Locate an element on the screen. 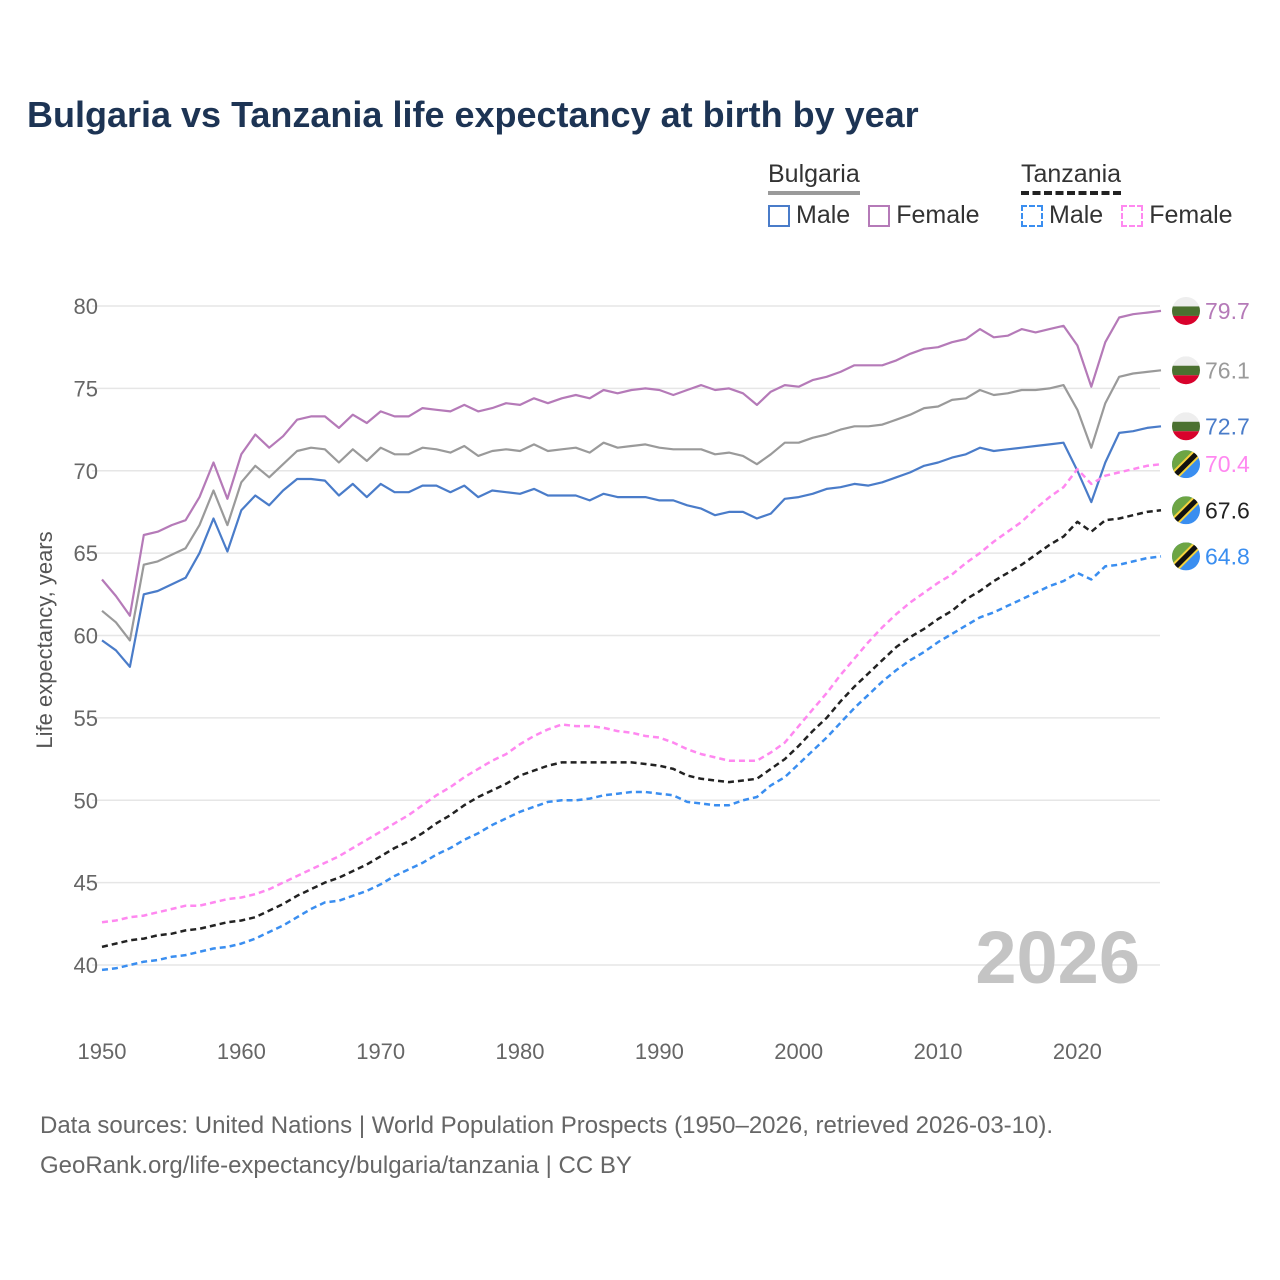  end-value-label: 79.7 is located at coordinates (1227, 311).